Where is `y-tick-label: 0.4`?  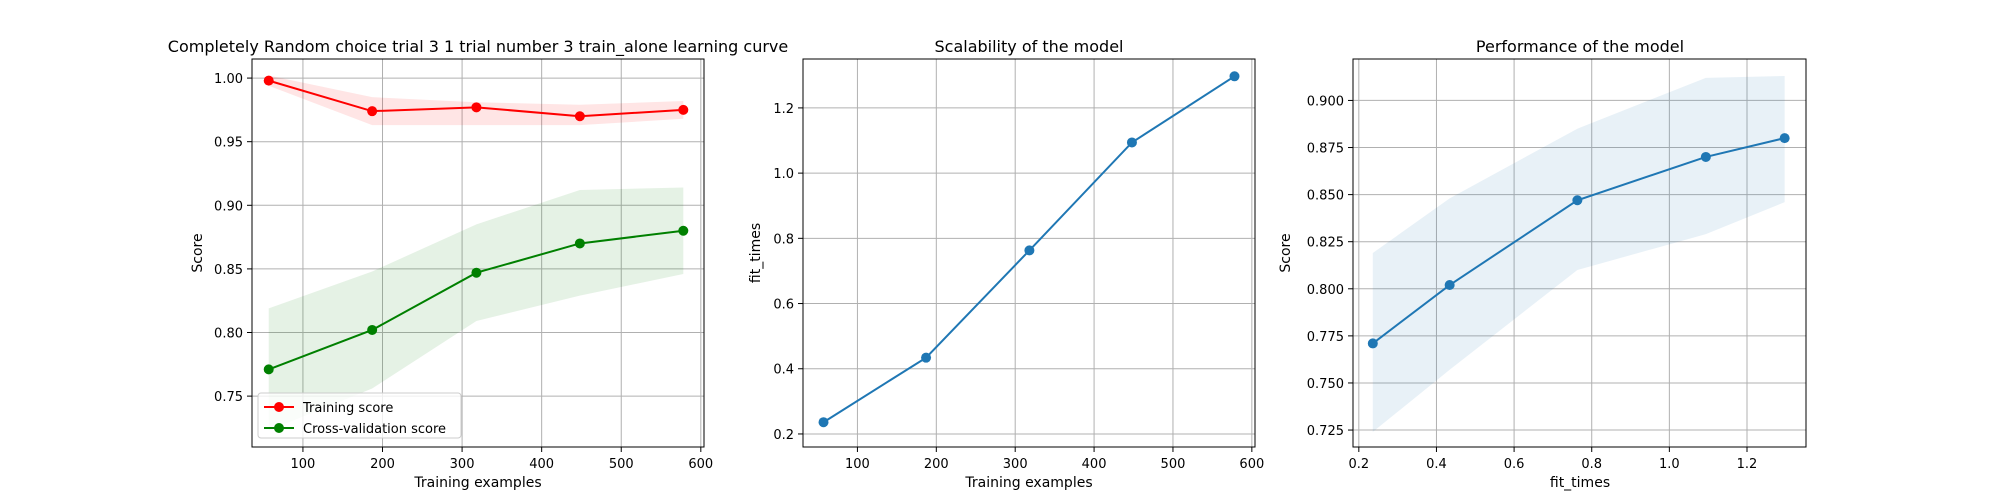 y-tick-label: 0.4 is located at coordinates (783, 370).